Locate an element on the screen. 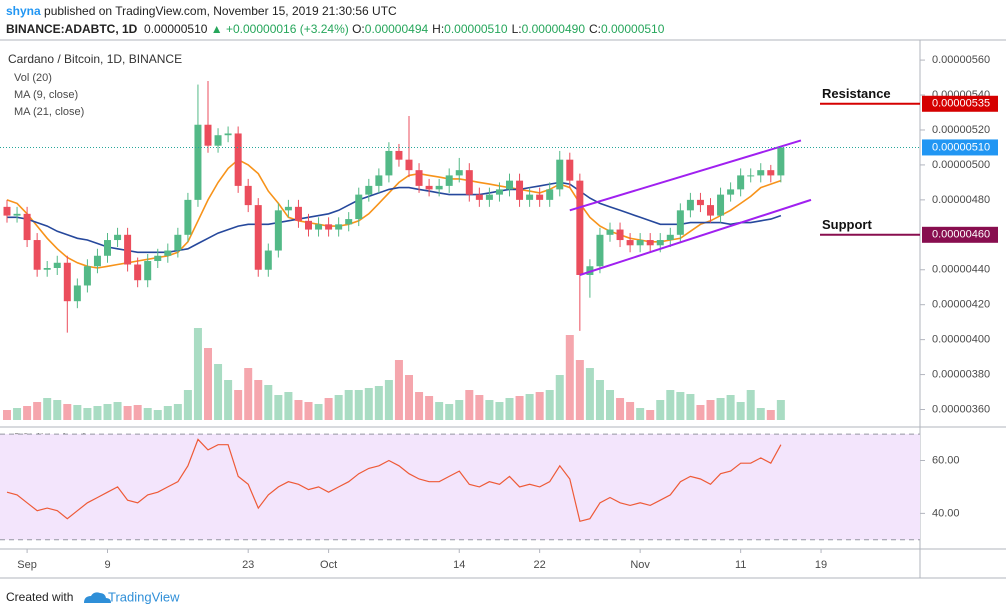 The image size is (1006, 615). symbol: BINANCE:ADABTC, 1D is located at coordinates (72, 29).